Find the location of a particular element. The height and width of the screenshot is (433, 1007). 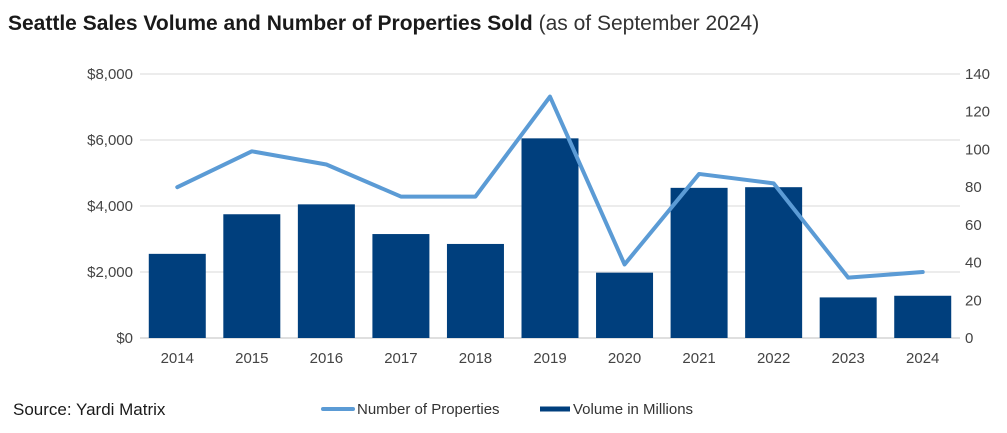

bar-2017 is located at coordinates (401, 286).